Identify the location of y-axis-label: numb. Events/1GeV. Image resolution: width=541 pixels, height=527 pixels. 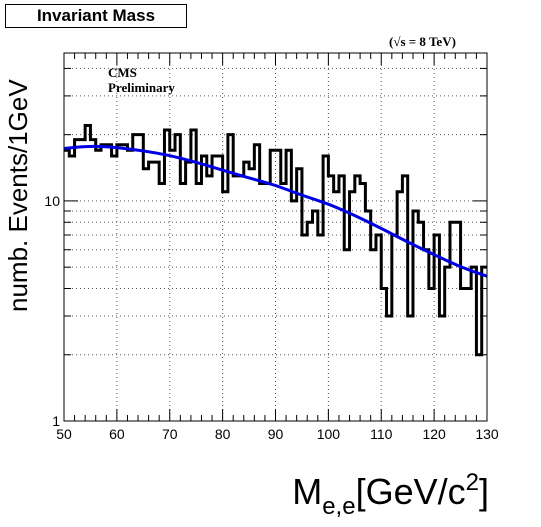
(18, 195).